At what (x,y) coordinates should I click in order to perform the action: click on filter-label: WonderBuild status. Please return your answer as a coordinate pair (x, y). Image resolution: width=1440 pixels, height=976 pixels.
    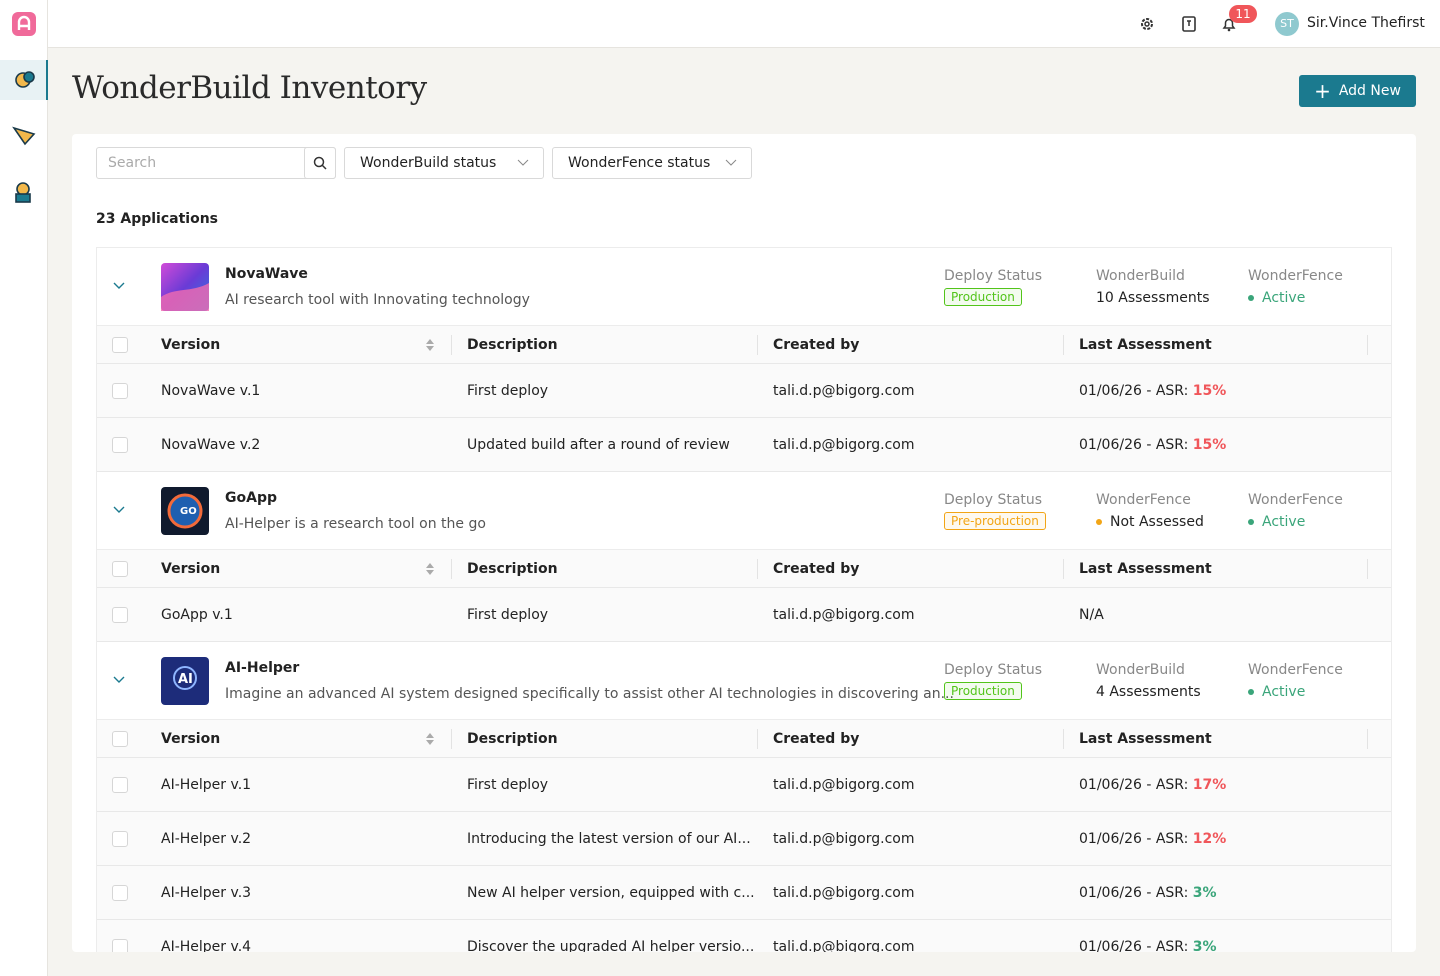
    Looking at the image, I should click on (428, 163).